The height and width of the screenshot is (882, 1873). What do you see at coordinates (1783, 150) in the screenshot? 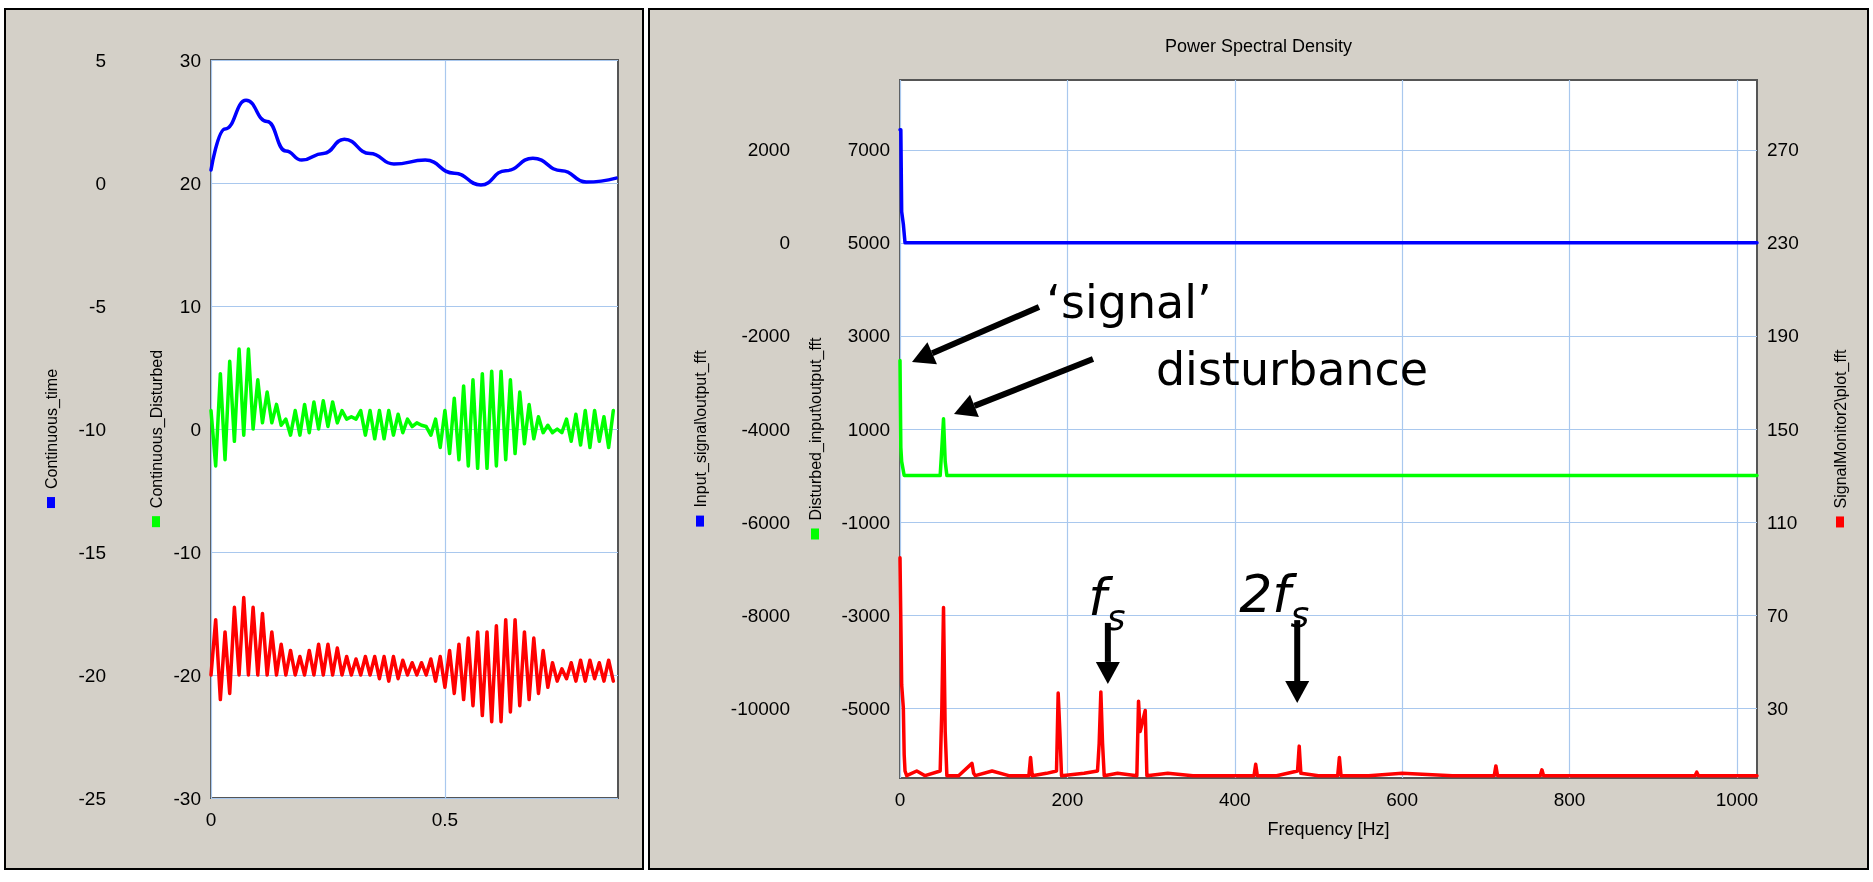
I see `y3-tick-label: 270` at bounding box center [1783, 150].